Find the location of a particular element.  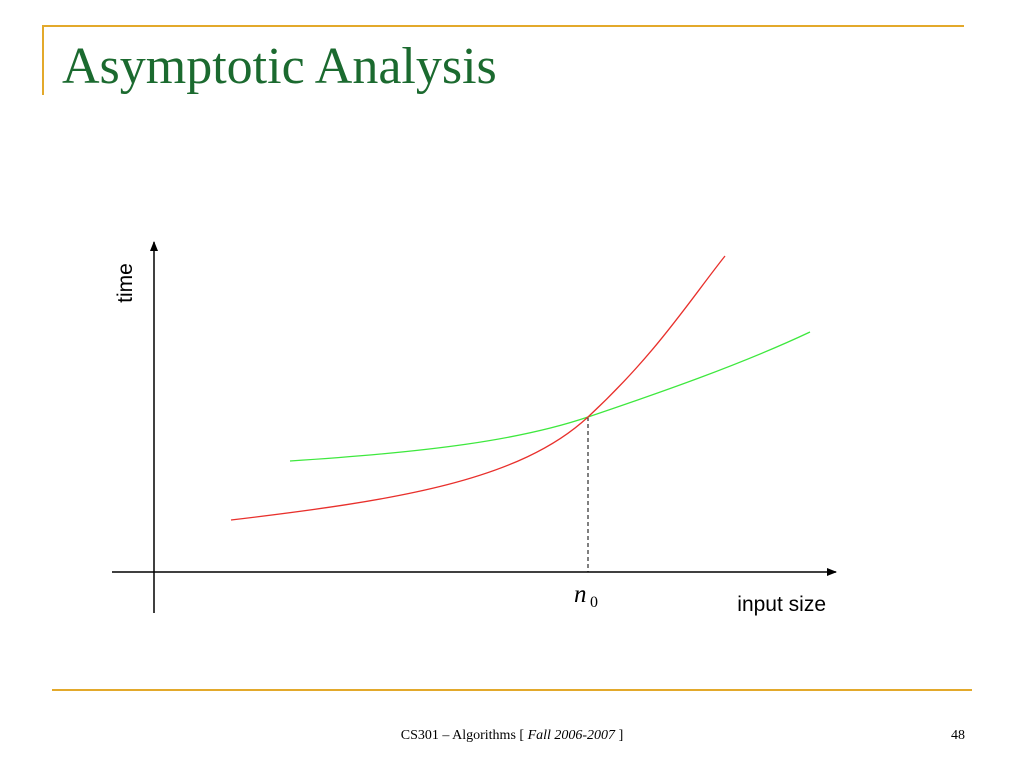

y-axis-label: time is located at coordinates (125, 283).